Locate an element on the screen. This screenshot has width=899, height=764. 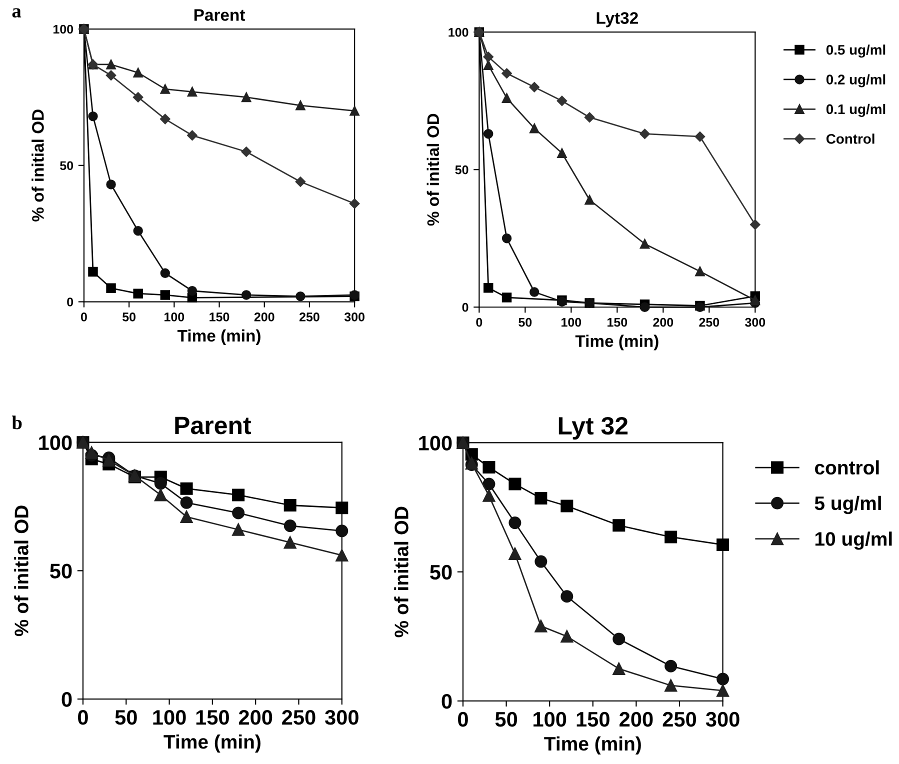
legend-label: control is located at coordinates (846, 467).